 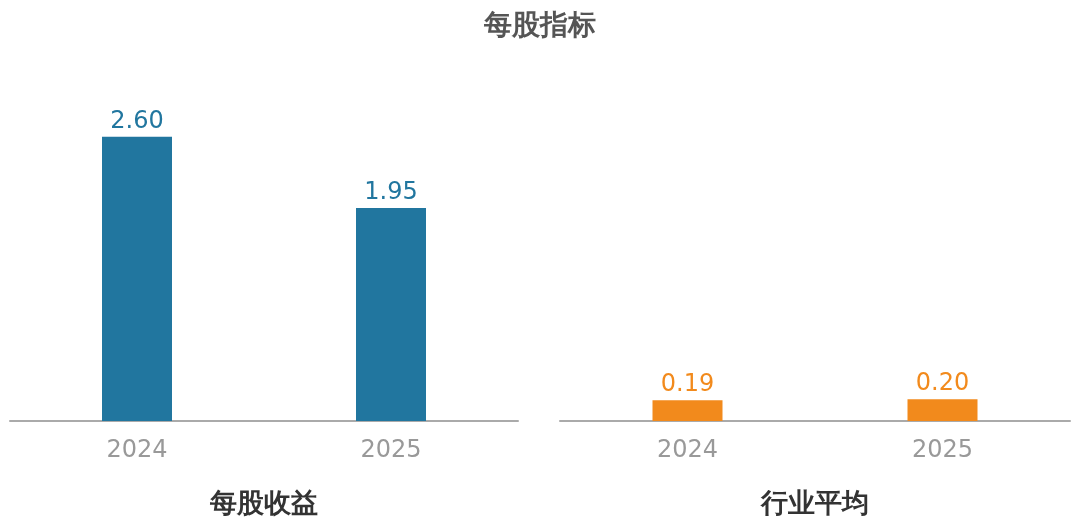 I want to click on x-axis-title: 行业平均, so click(x=814, y=502).